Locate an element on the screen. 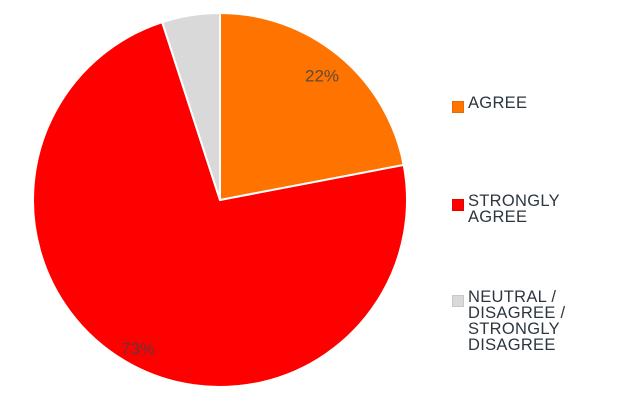  legend-label-agree: AGREE is located at coordinates (498, 103).